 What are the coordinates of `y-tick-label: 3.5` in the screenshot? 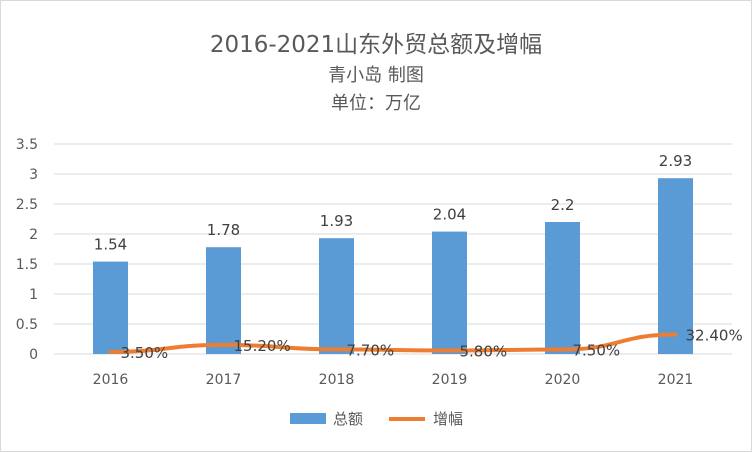 It's located at (27, 145).